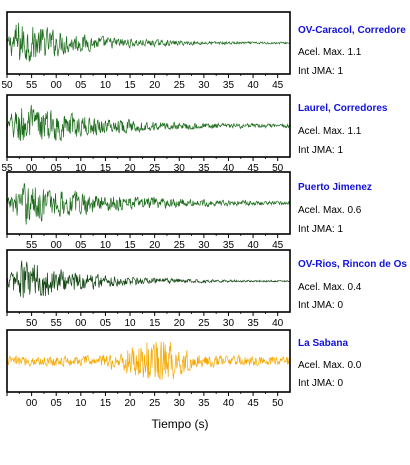 The image size is (410, 465). What do you see at coordinates (352, 264) in the screenshot?
I see `station-name: OV-Rios, Rincon de Os` at bounding box center [352, 264].